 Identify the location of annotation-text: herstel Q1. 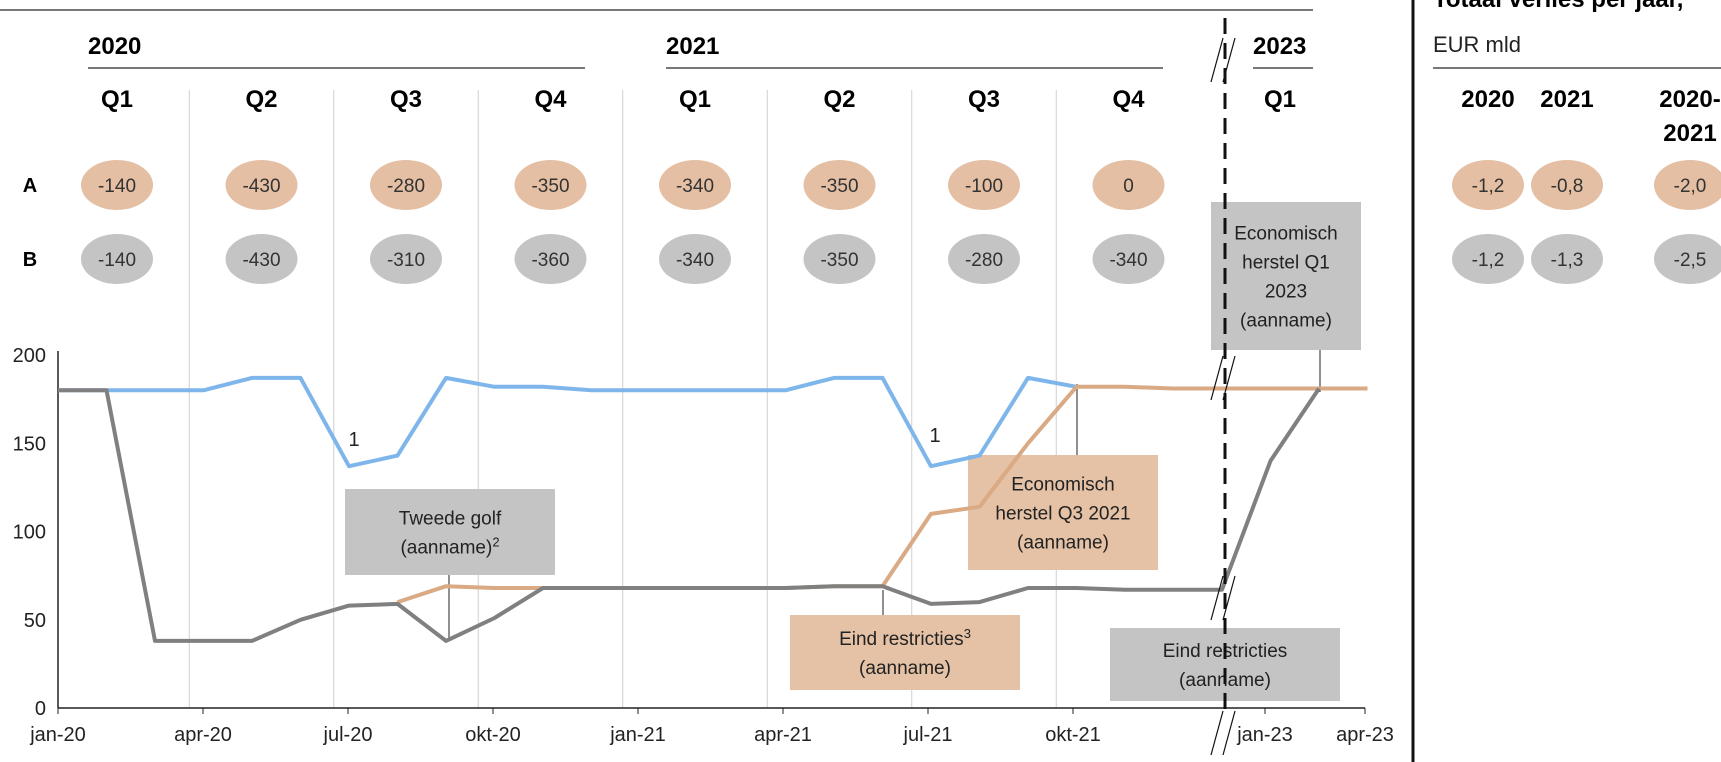
(1286, 263).